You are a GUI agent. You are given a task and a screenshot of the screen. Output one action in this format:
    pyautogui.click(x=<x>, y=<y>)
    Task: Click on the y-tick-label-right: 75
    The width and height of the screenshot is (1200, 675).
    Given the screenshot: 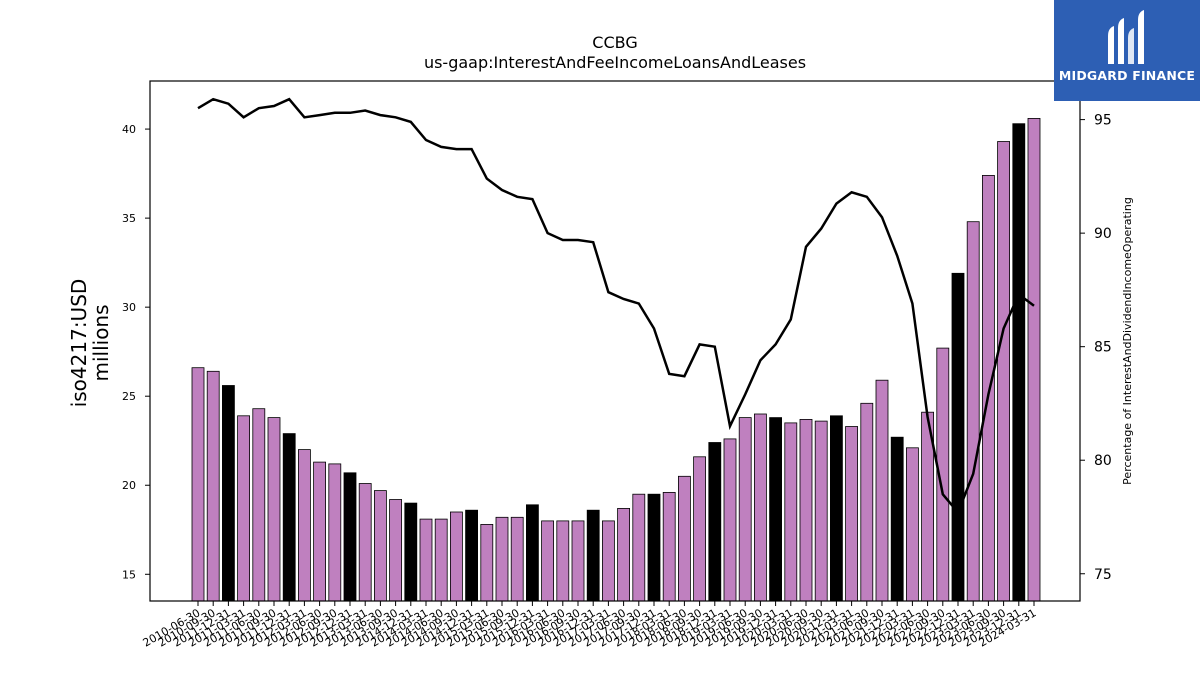 What is the action you would take?
    pyautogui.click(x=1103, y=575)
    